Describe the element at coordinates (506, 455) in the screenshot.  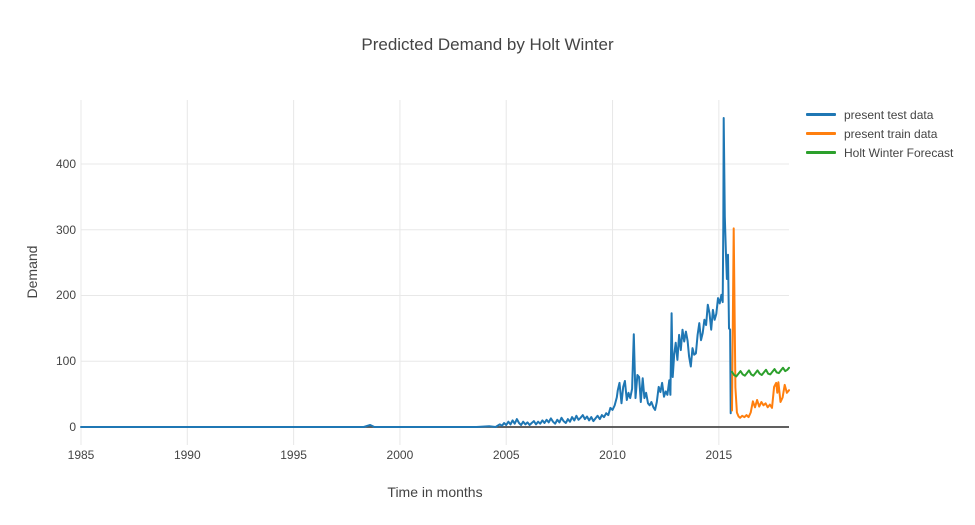
I see `x-tick-label: 2005` at that location.